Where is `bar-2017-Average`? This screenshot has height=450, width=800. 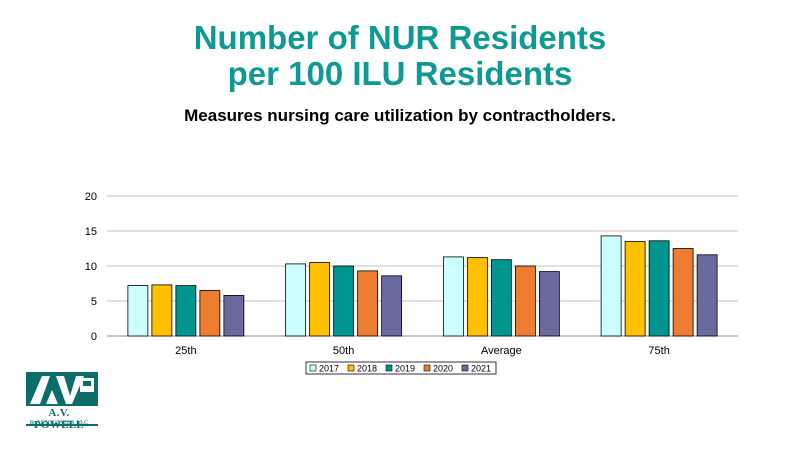 bar-2017-Average is located at coordinates (453, 296).